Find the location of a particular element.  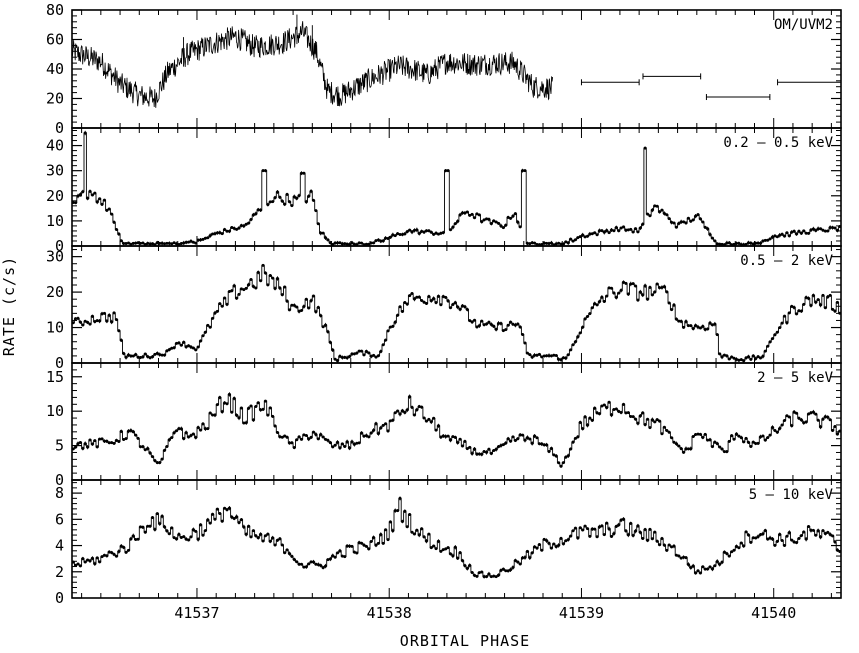

panel-label: 0.5 – 2 keV is located at coordinates (786, 261).